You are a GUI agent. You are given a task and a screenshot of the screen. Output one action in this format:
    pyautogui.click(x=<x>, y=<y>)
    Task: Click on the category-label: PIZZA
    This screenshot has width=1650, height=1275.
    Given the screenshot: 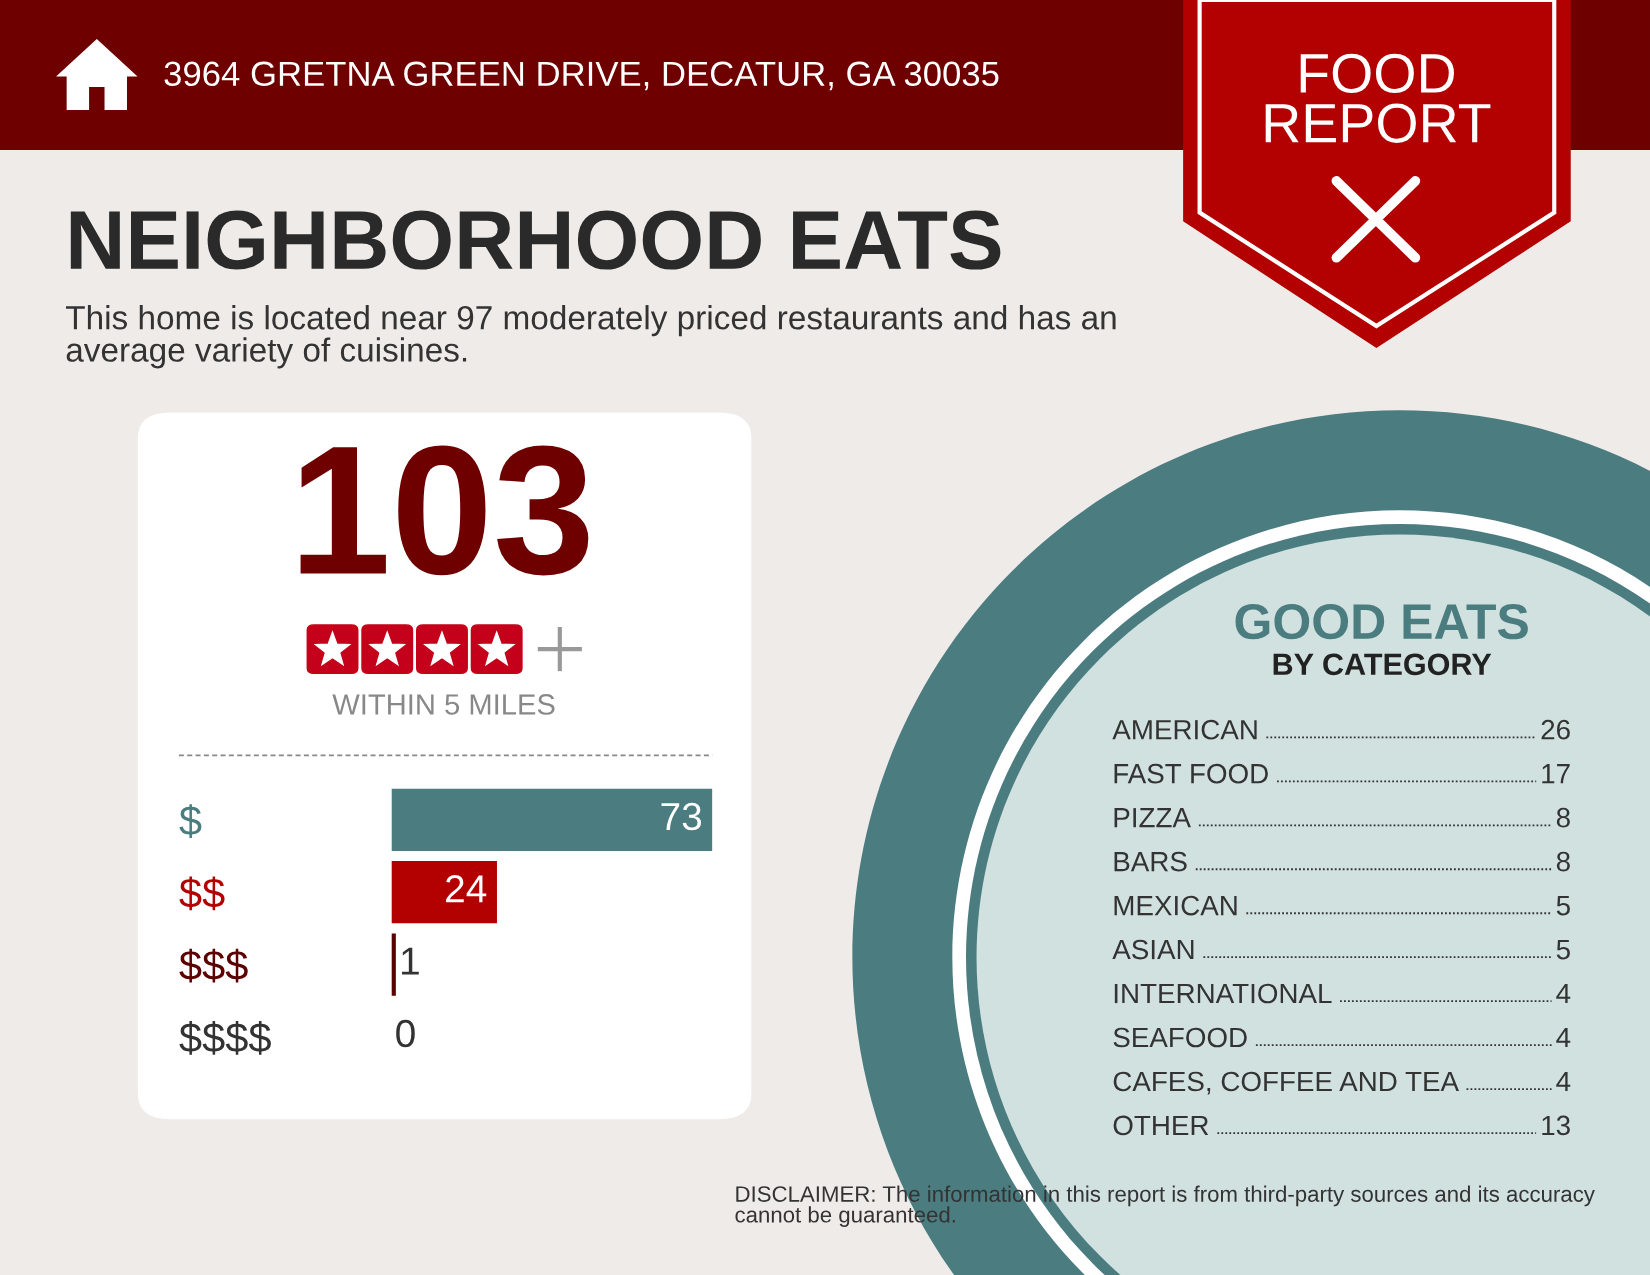 What is the action you would take?
    pyautogui.click(x=1152, y=818)
    